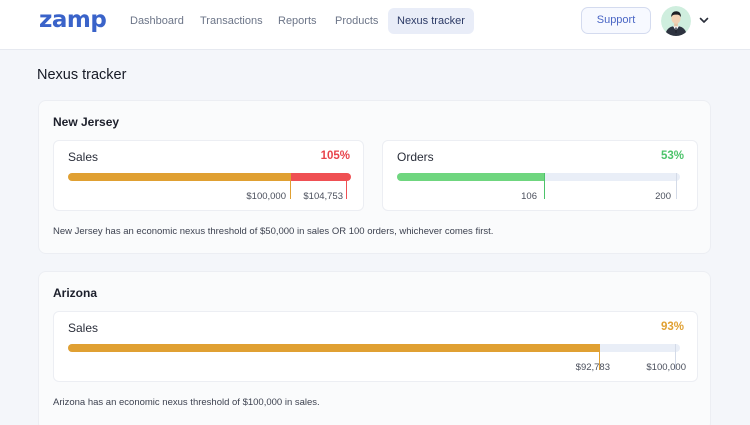 Image resolution: width=750 pixels, height=425 pixels. I want to click on metric-percent: 53%, so click(672, 156).